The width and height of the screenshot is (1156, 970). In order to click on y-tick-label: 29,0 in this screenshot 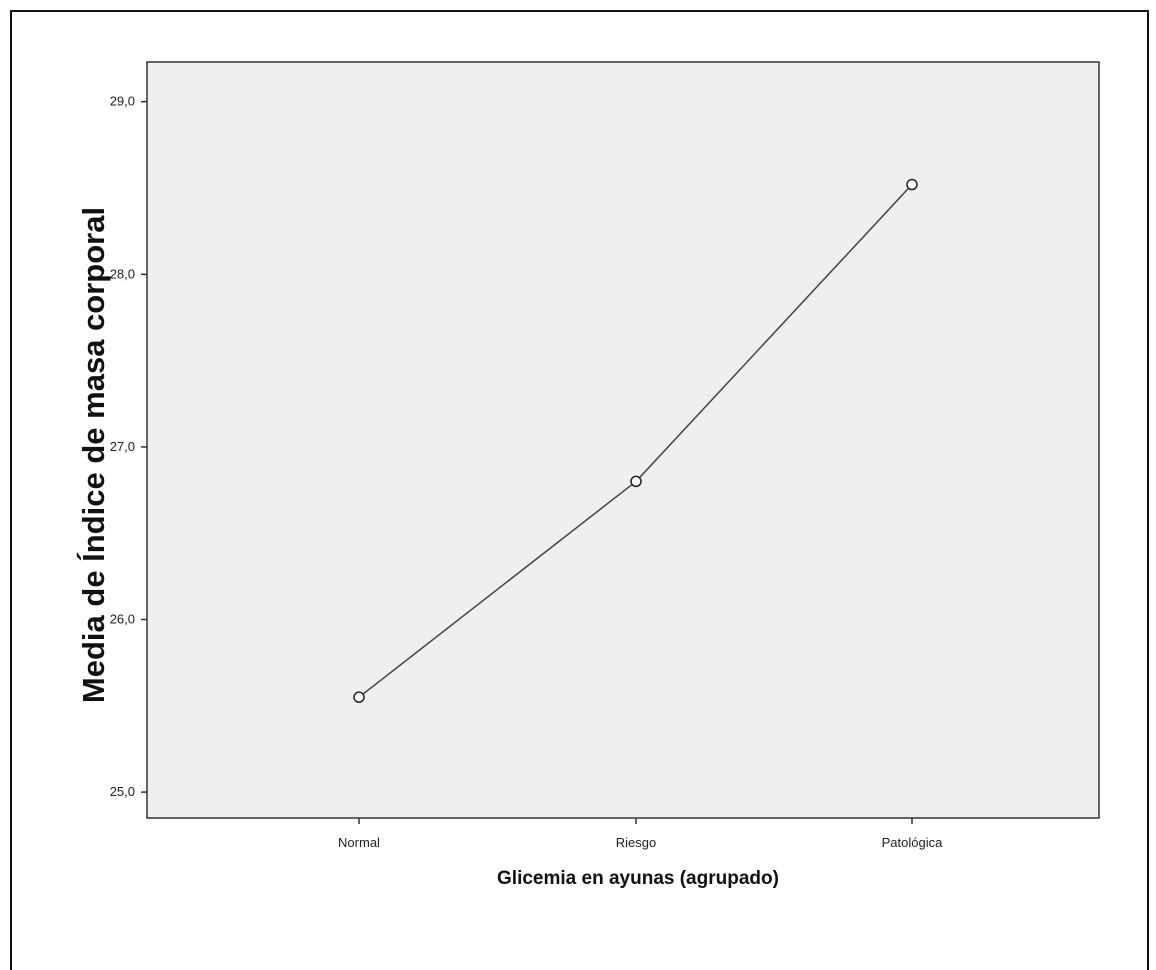, I will do `click(122, 101)`.